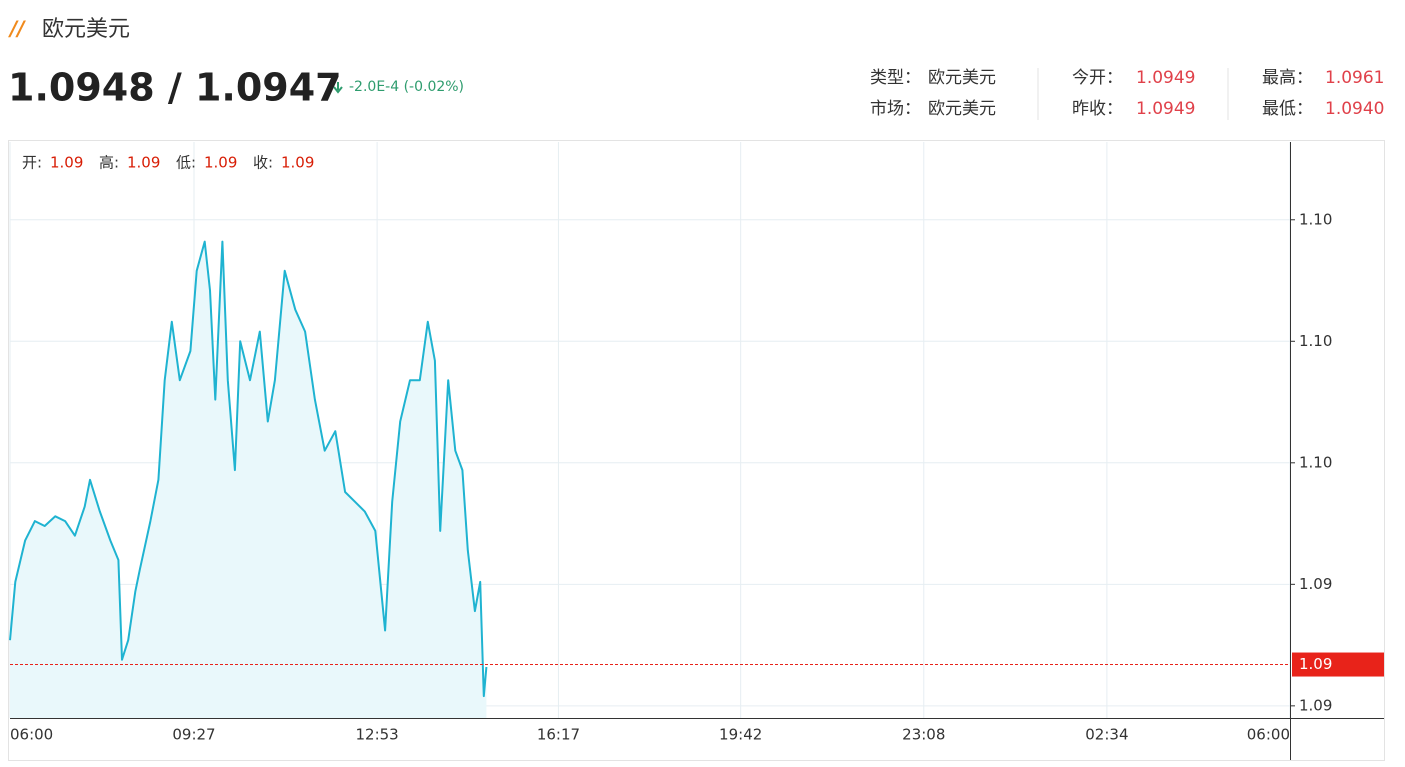 This screenshot has height=767, width=1405. I want to click on x-tick-label: 12:53, so click(376, 735).